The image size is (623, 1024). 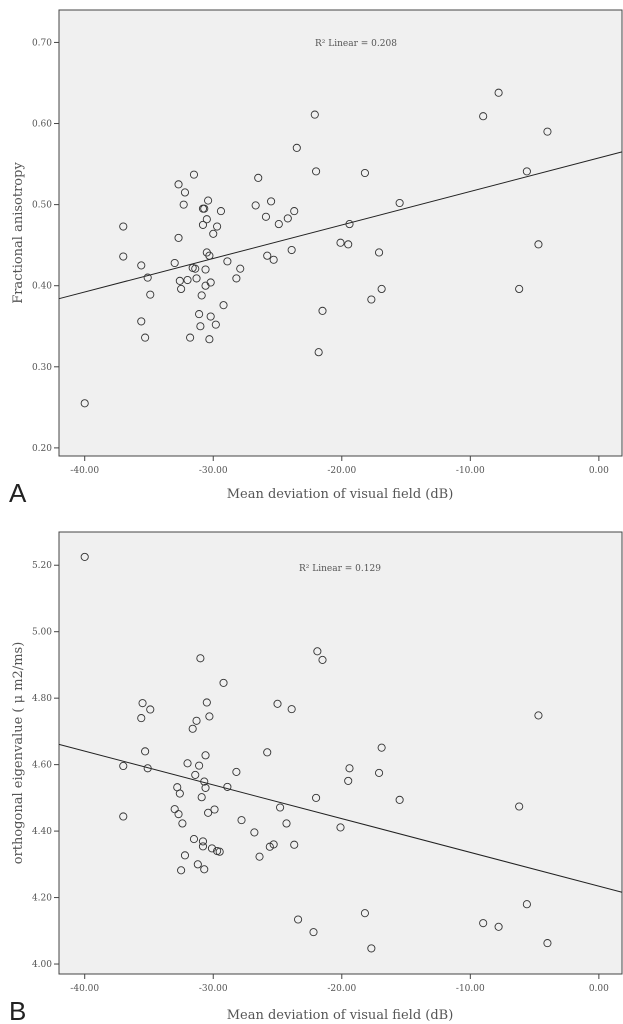 I want to click on panel-b-x-axis: -40.00 -30.00 -20.00 -10.00 0.00, so click(x=339, y=984).